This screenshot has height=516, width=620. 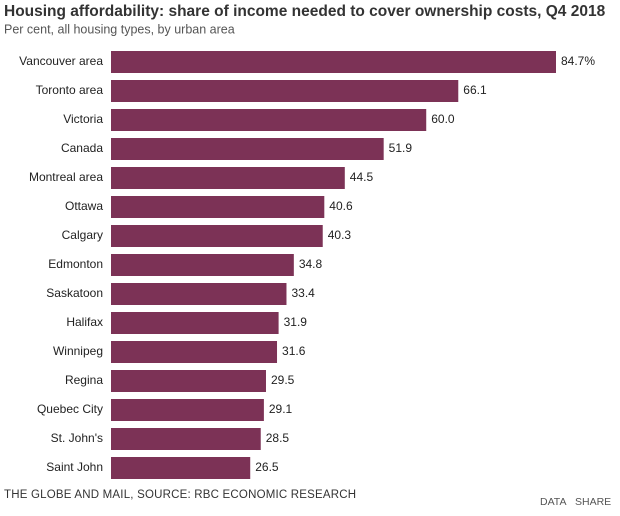 What do you see at coordinates (294, 351) in the screenshot?
I see `value-label: 31.6` at bounding box center [294, 351].